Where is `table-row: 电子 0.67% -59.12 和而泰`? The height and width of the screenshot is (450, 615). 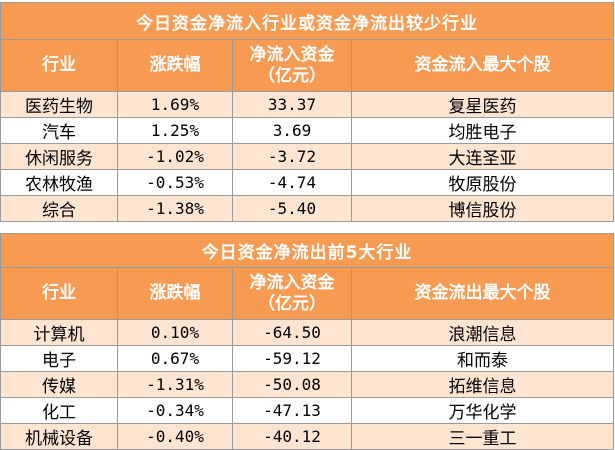 table-row: 电子 0.67% -59.12 和而泰 is located at coordinates (307, 358).